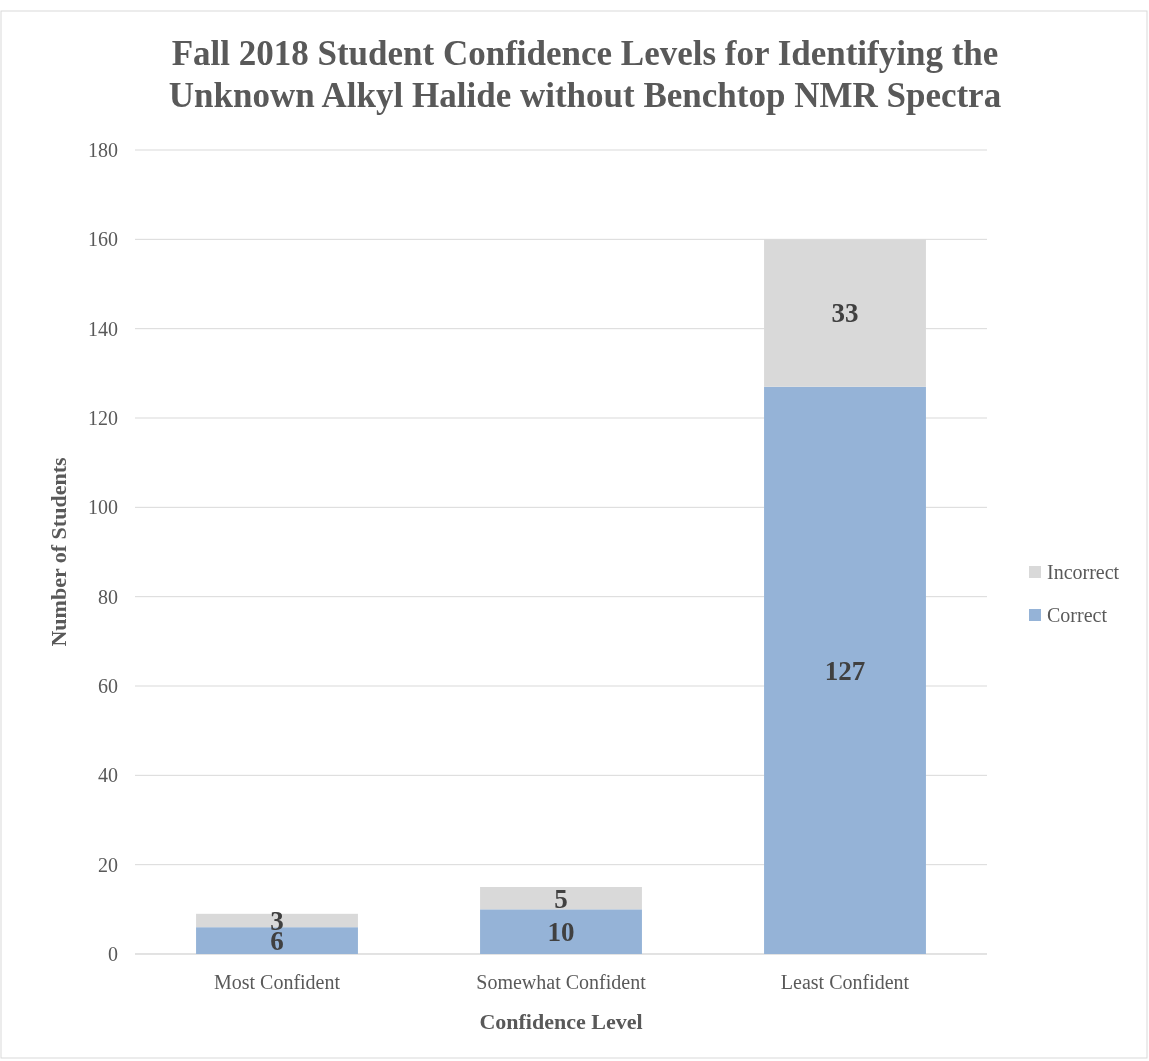 This screenshot has height=1061, width=1149. What do you see at coordinates (103, 328) in the screenshot?
I see `y-tick-label: 140` at bounding box center [103, 328].